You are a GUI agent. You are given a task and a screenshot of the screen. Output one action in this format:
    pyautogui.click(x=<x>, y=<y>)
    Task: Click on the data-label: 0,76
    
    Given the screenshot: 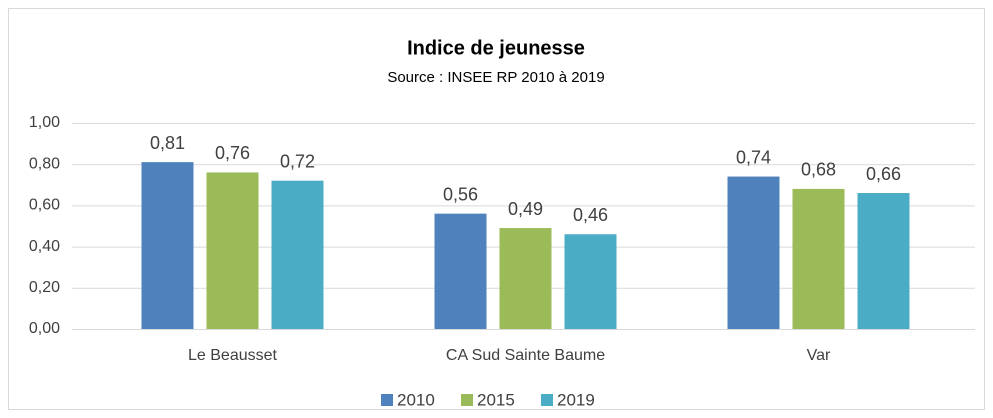 What is the action you would take?
    pyautogui.click(x=232, y=153)
    